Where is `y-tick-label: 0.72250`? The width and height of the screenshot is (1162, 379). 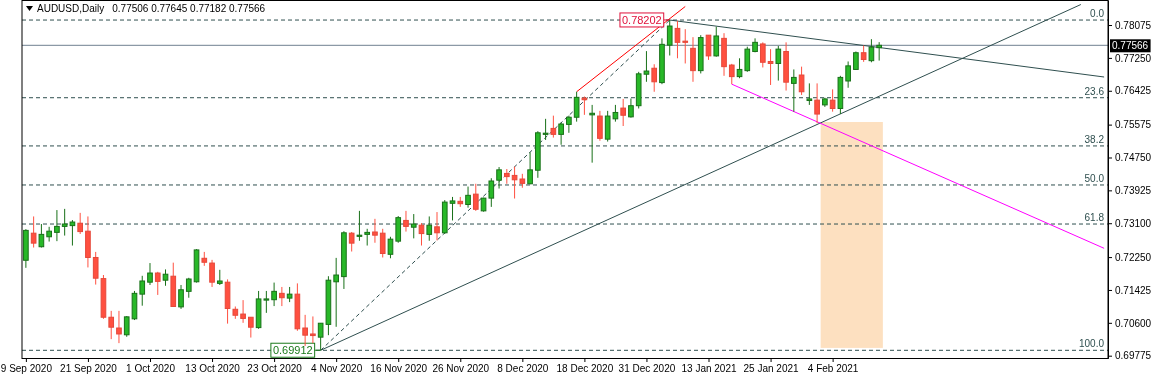
y-tick-label: 0.72250 is located at coordinates (1133, 257).